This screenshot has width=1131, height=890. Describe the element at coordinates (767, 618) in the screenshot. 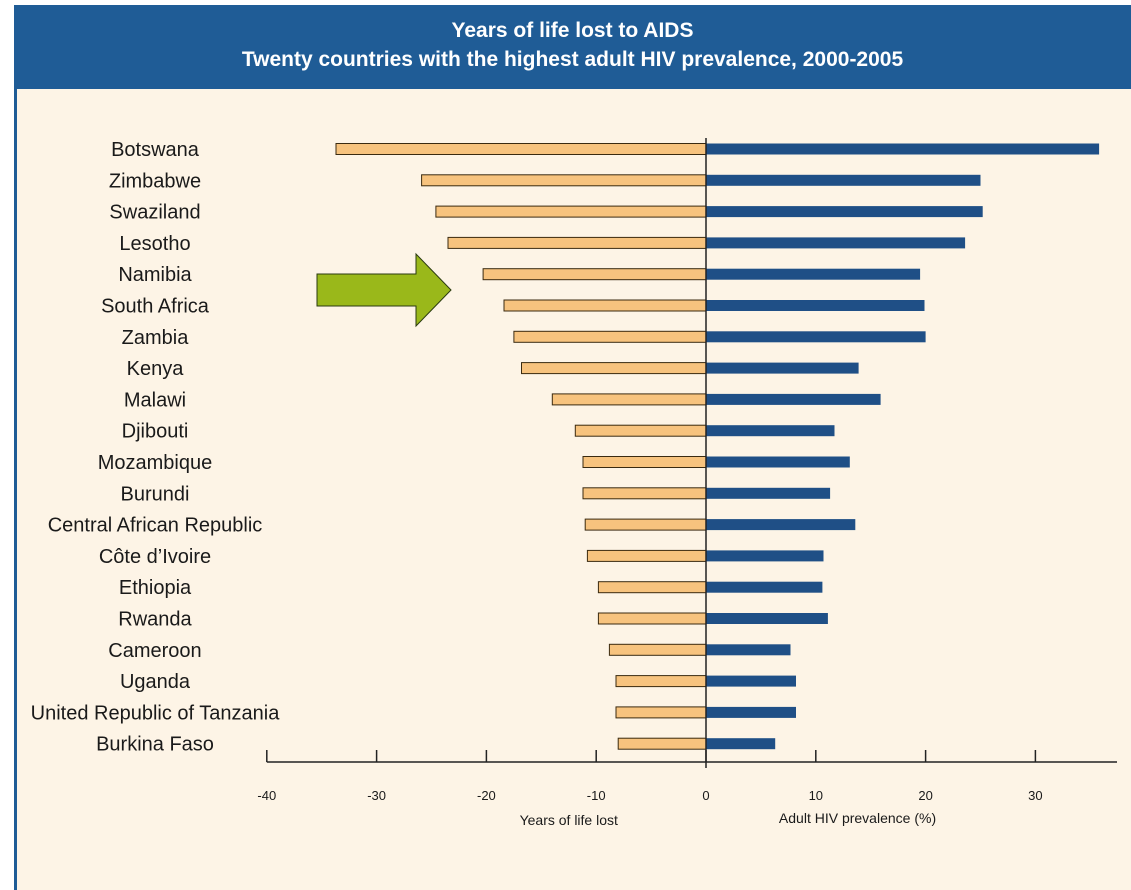

I see `bar-hiv-prevalence-rwanda` at that location.